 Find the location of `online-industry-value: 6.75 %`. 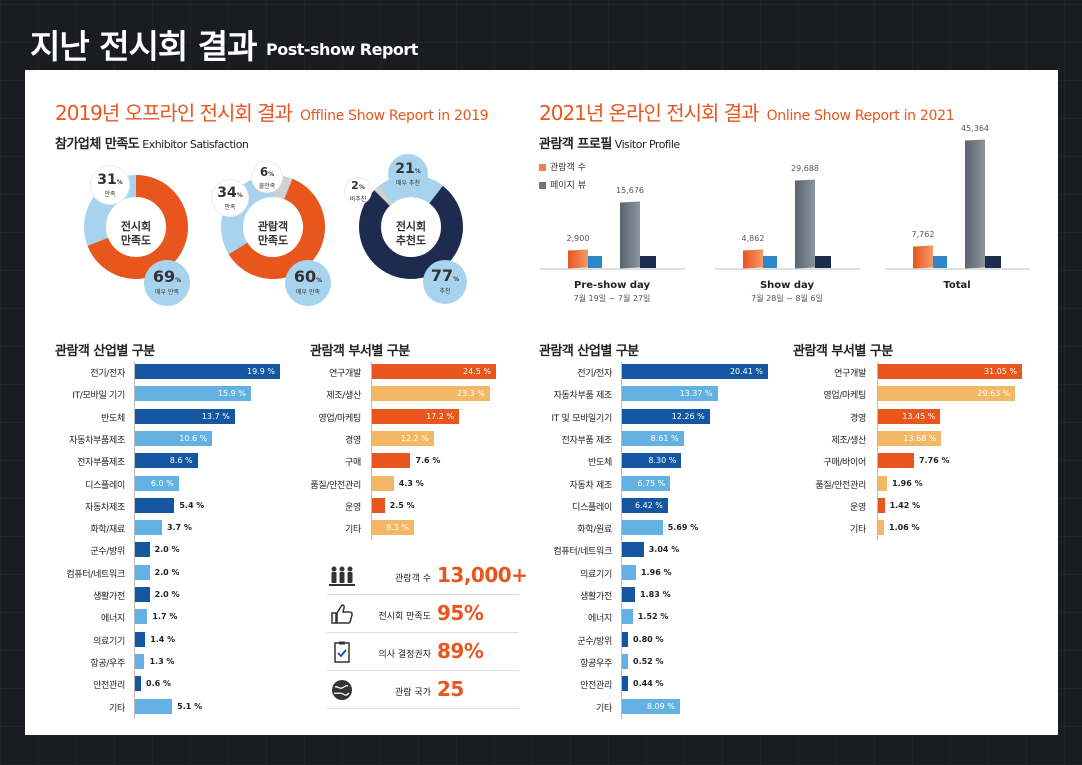

online-industry-value: 6.75 % is located at coordinates (651, 483).